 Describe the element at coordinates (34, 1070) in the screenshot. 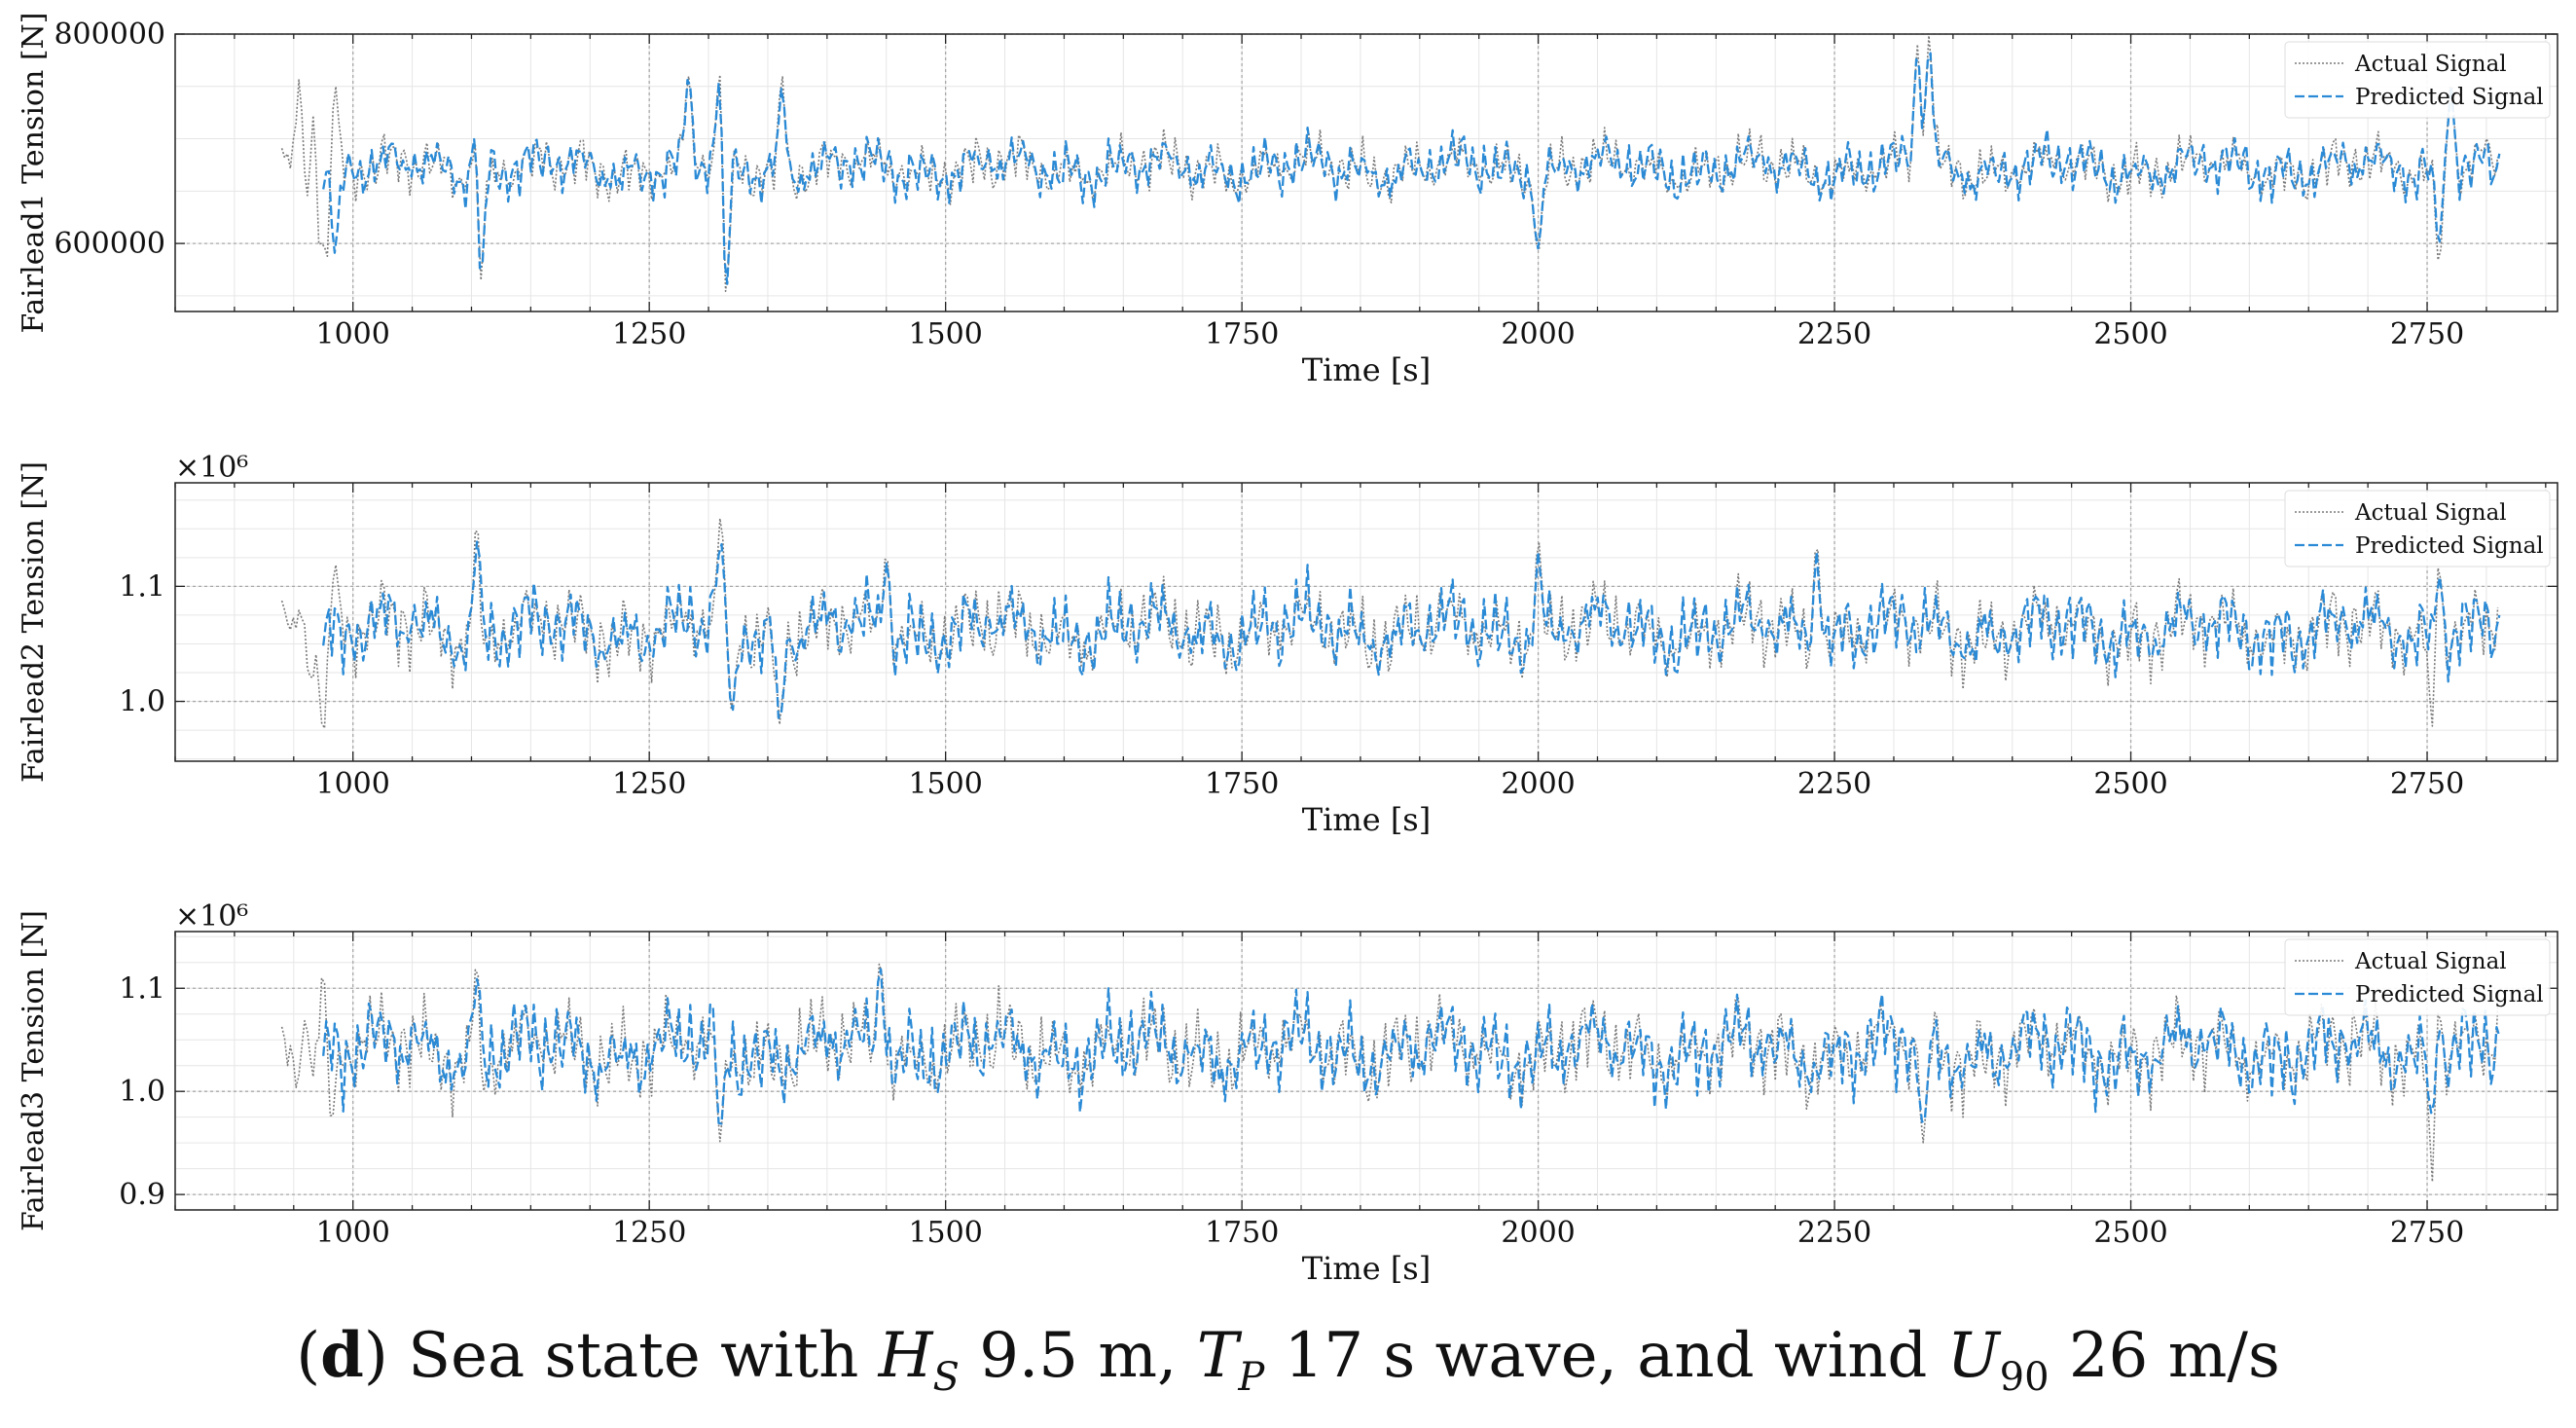

I see `y-axis-label: Fairlead3 Tension [N]` at that location.